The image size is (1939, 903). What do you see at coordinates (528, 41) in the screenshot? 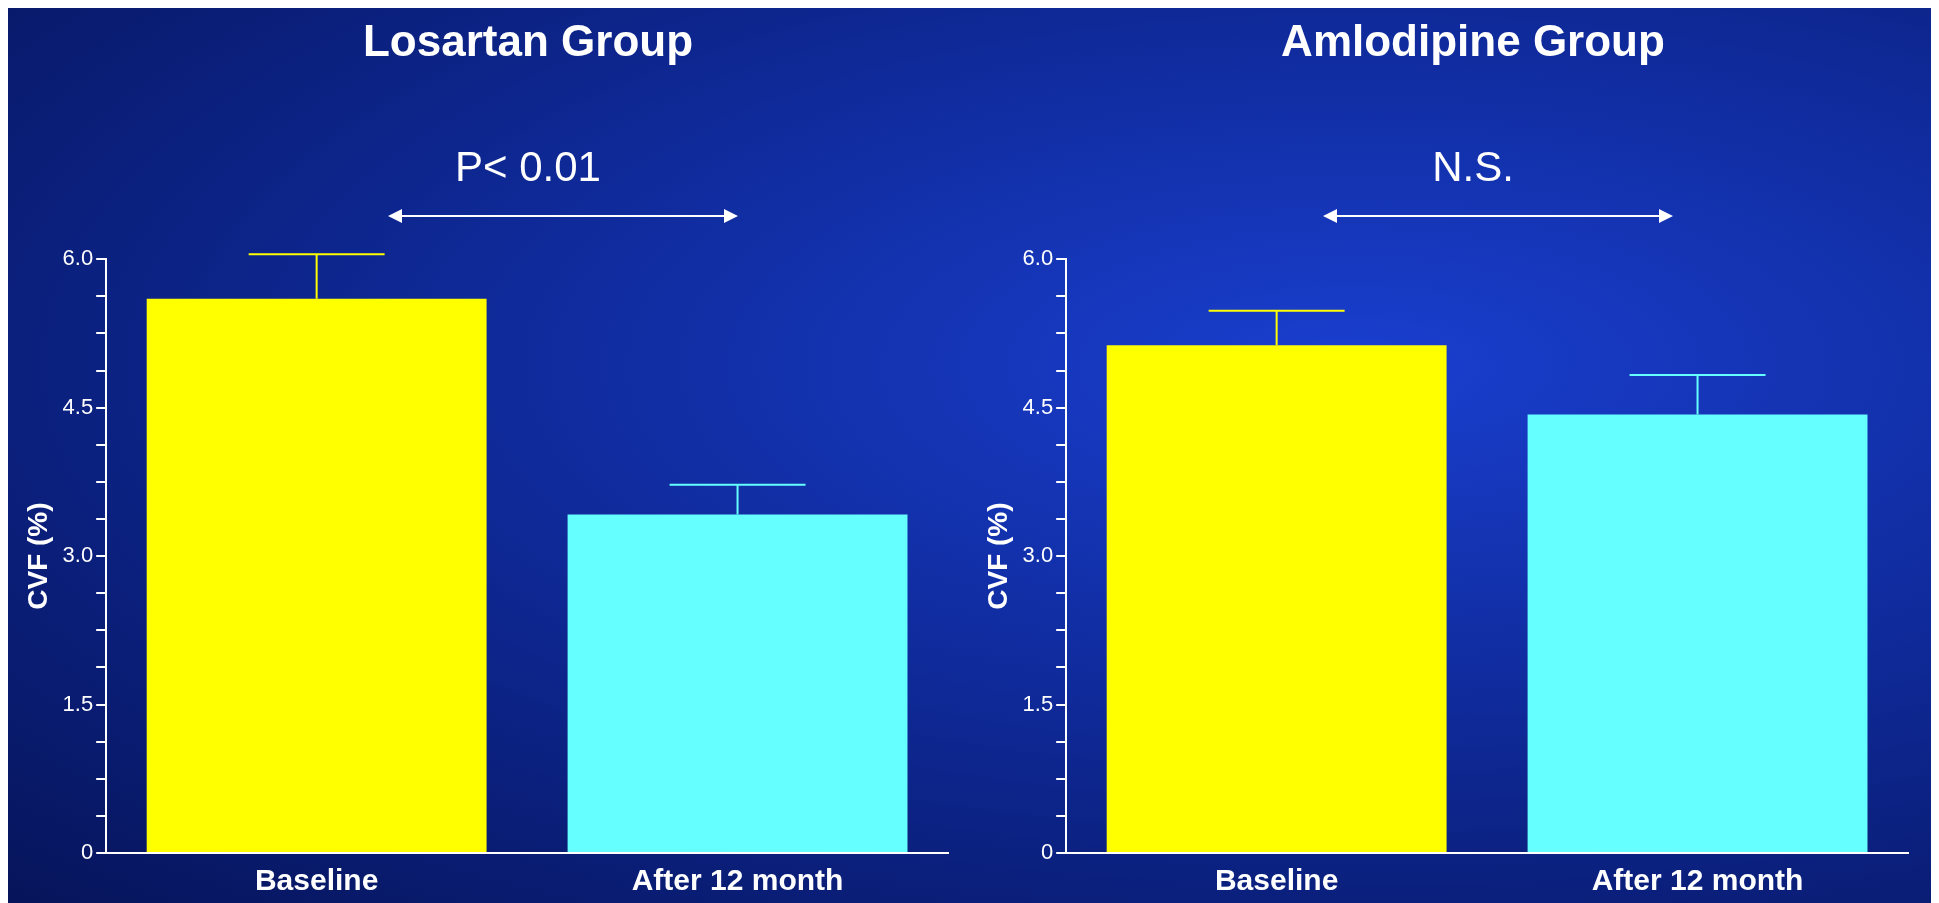
I see `chart-title: Losartan Group` at bounding box center [528, 41].